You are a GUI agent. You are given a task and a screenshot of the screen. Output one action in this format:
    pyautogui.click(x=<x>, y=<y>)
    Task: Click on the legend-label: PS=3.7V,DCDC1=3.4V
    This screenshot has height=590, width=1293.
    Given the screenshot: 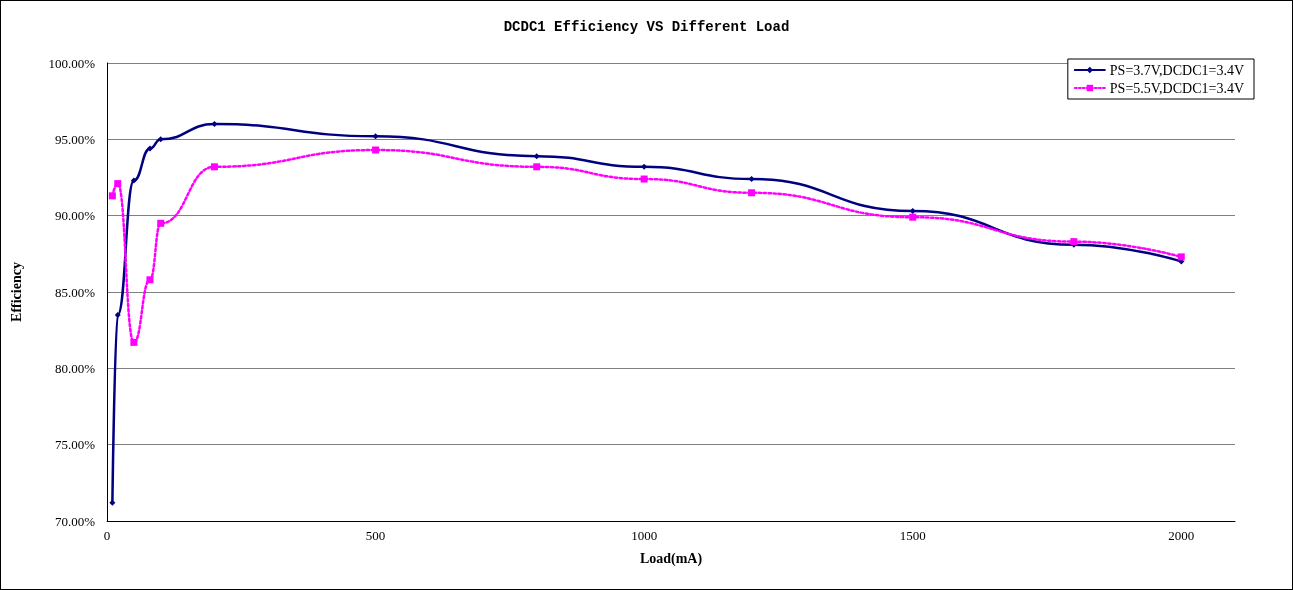 What is the action you would take?
    pyautogui.click(x=1177, y=70)
    